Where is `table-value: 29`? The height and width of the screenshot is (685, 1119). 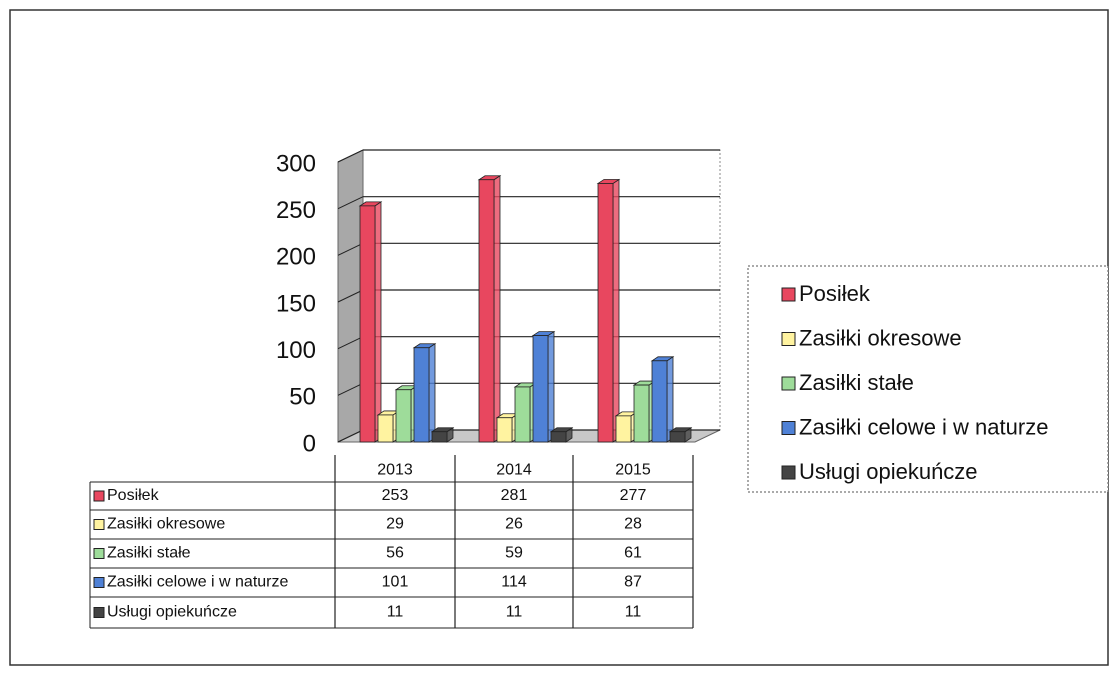 table-value: 29 is located at coordinates (395, 524).